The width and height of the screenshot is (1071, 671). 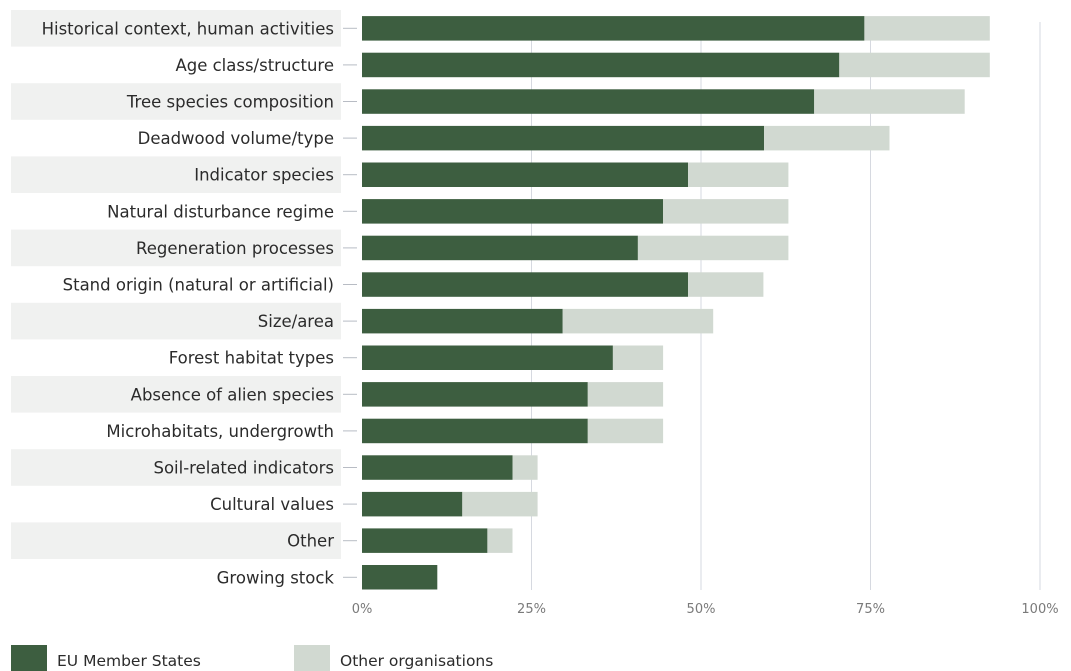 What do you see at coordinates (252, 658) in the screenshot?
I see `legend: EU Member States Other organisations` at bounding box center [252, 658].